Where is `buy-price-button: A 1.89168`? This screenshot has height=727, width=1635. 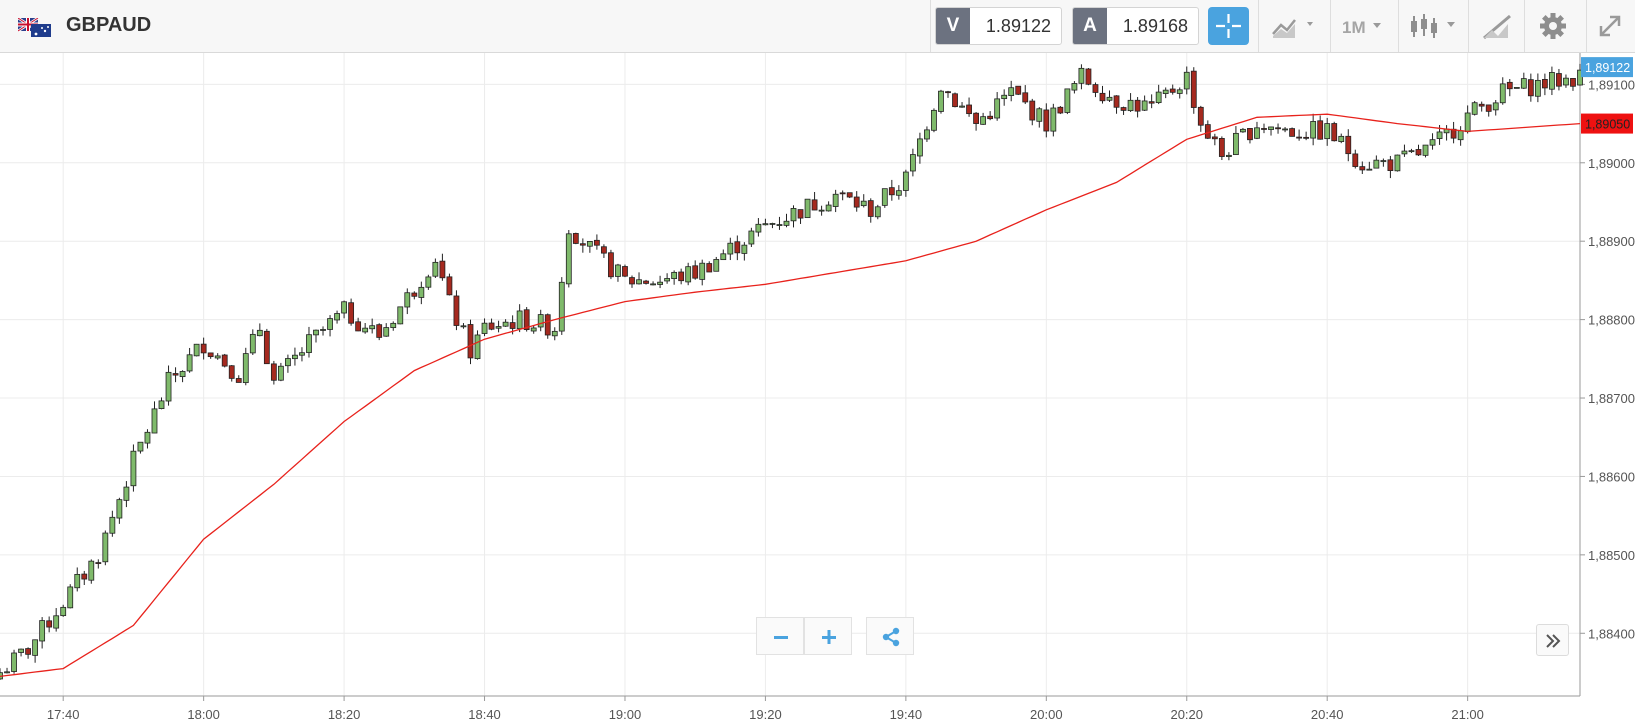 buy-price-button: A 1.89168 is located at coordinates (1135, 26).